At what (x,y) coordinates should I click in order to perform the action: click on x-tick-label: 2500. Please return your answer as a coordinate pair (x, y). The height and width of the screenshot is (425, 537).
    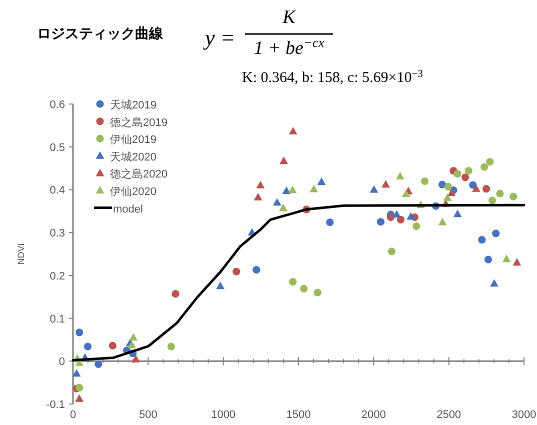
    Looking at the image, I should click on (449, 415).